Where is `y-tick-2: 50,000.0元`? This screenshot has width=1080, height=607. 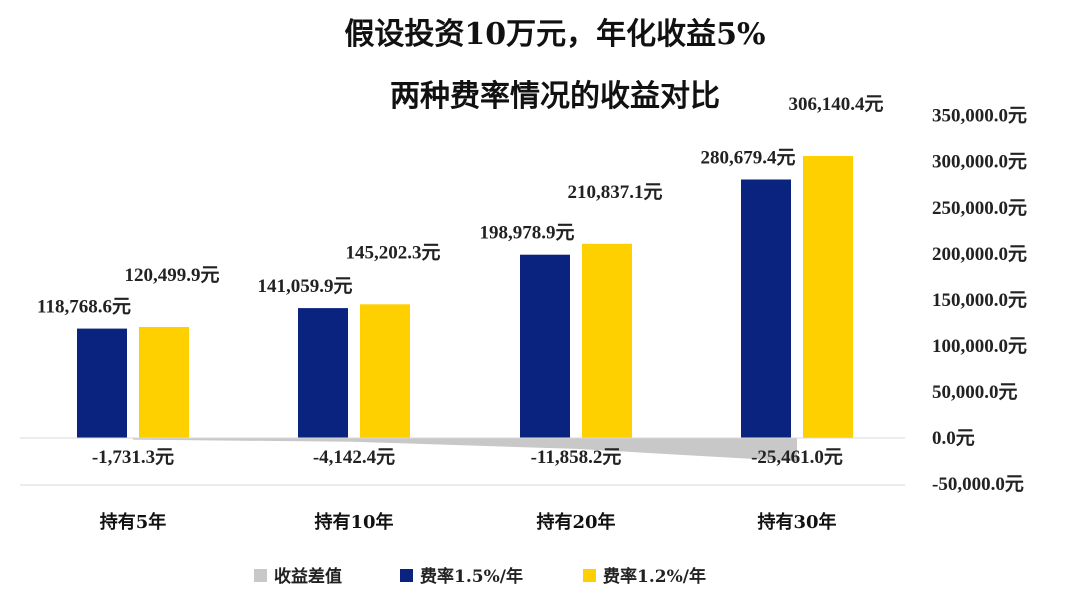 y-tick-2: 50,000.0元 is located at coordinates (975, 392).